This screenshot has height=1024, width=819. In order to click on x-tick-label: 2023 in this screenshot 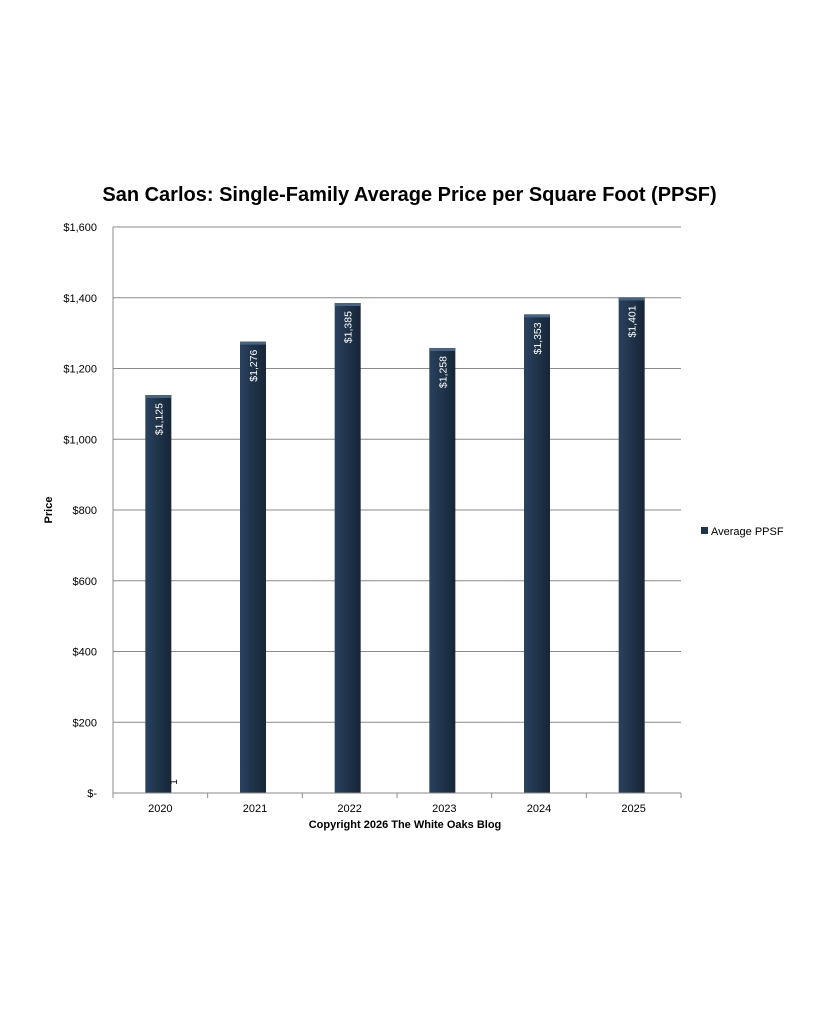, I will do `click(444, 809)`.